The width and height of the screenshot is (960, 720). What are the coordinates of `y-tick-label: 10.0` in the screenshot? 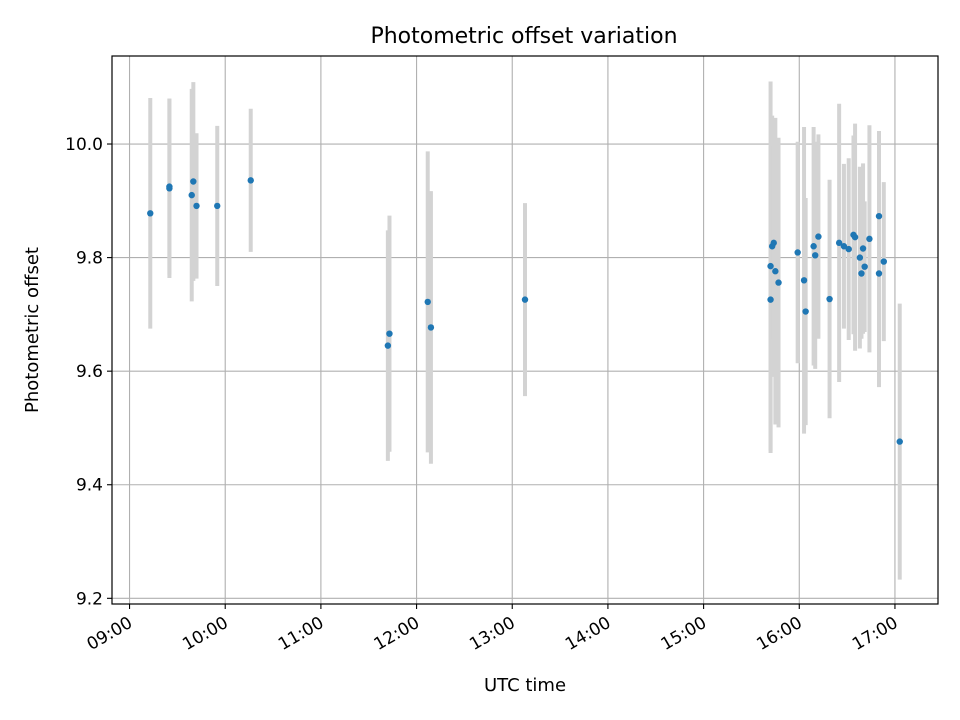 It's located at (84, 145).